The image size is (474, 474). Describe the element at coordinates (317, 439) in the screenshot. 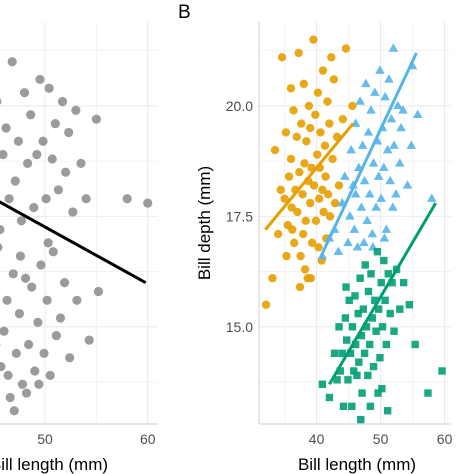

I see `x-tick-label: 40` at that location.